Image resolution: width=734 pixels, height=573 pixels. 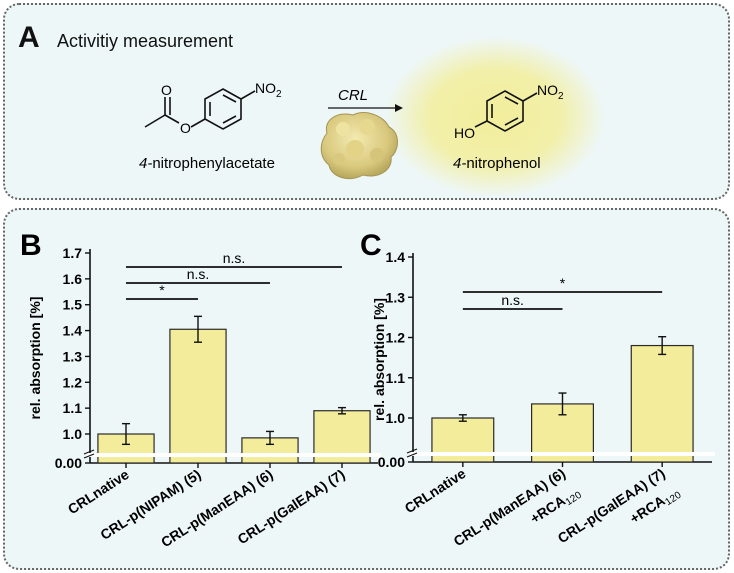 What do you see at coordinates (353, 95) in the screenshot?
I see `enzyme-label: CRL` at bounding box center [353, 95].